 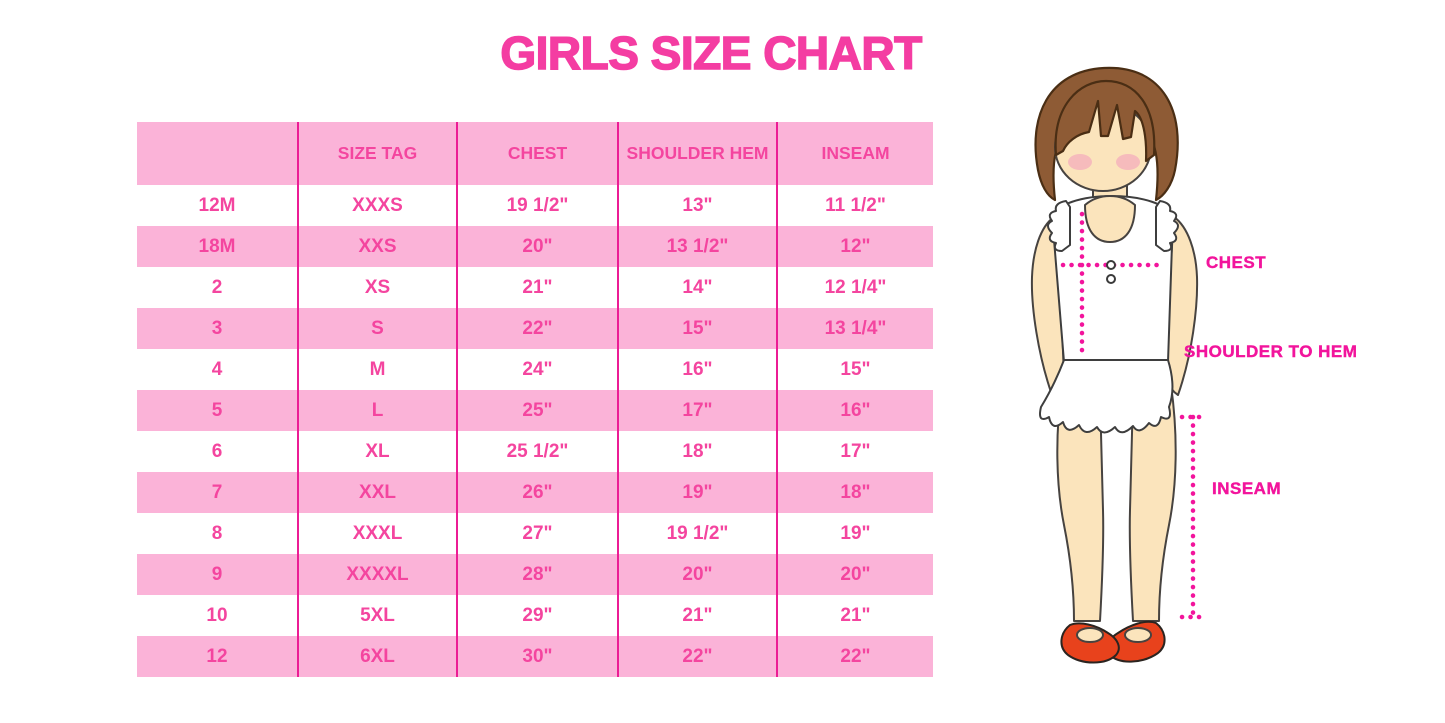 What do you see at coordinates (376, 656) in the screenshot?
I see `table-cell: 6XL` at bounding box center [376, 656].